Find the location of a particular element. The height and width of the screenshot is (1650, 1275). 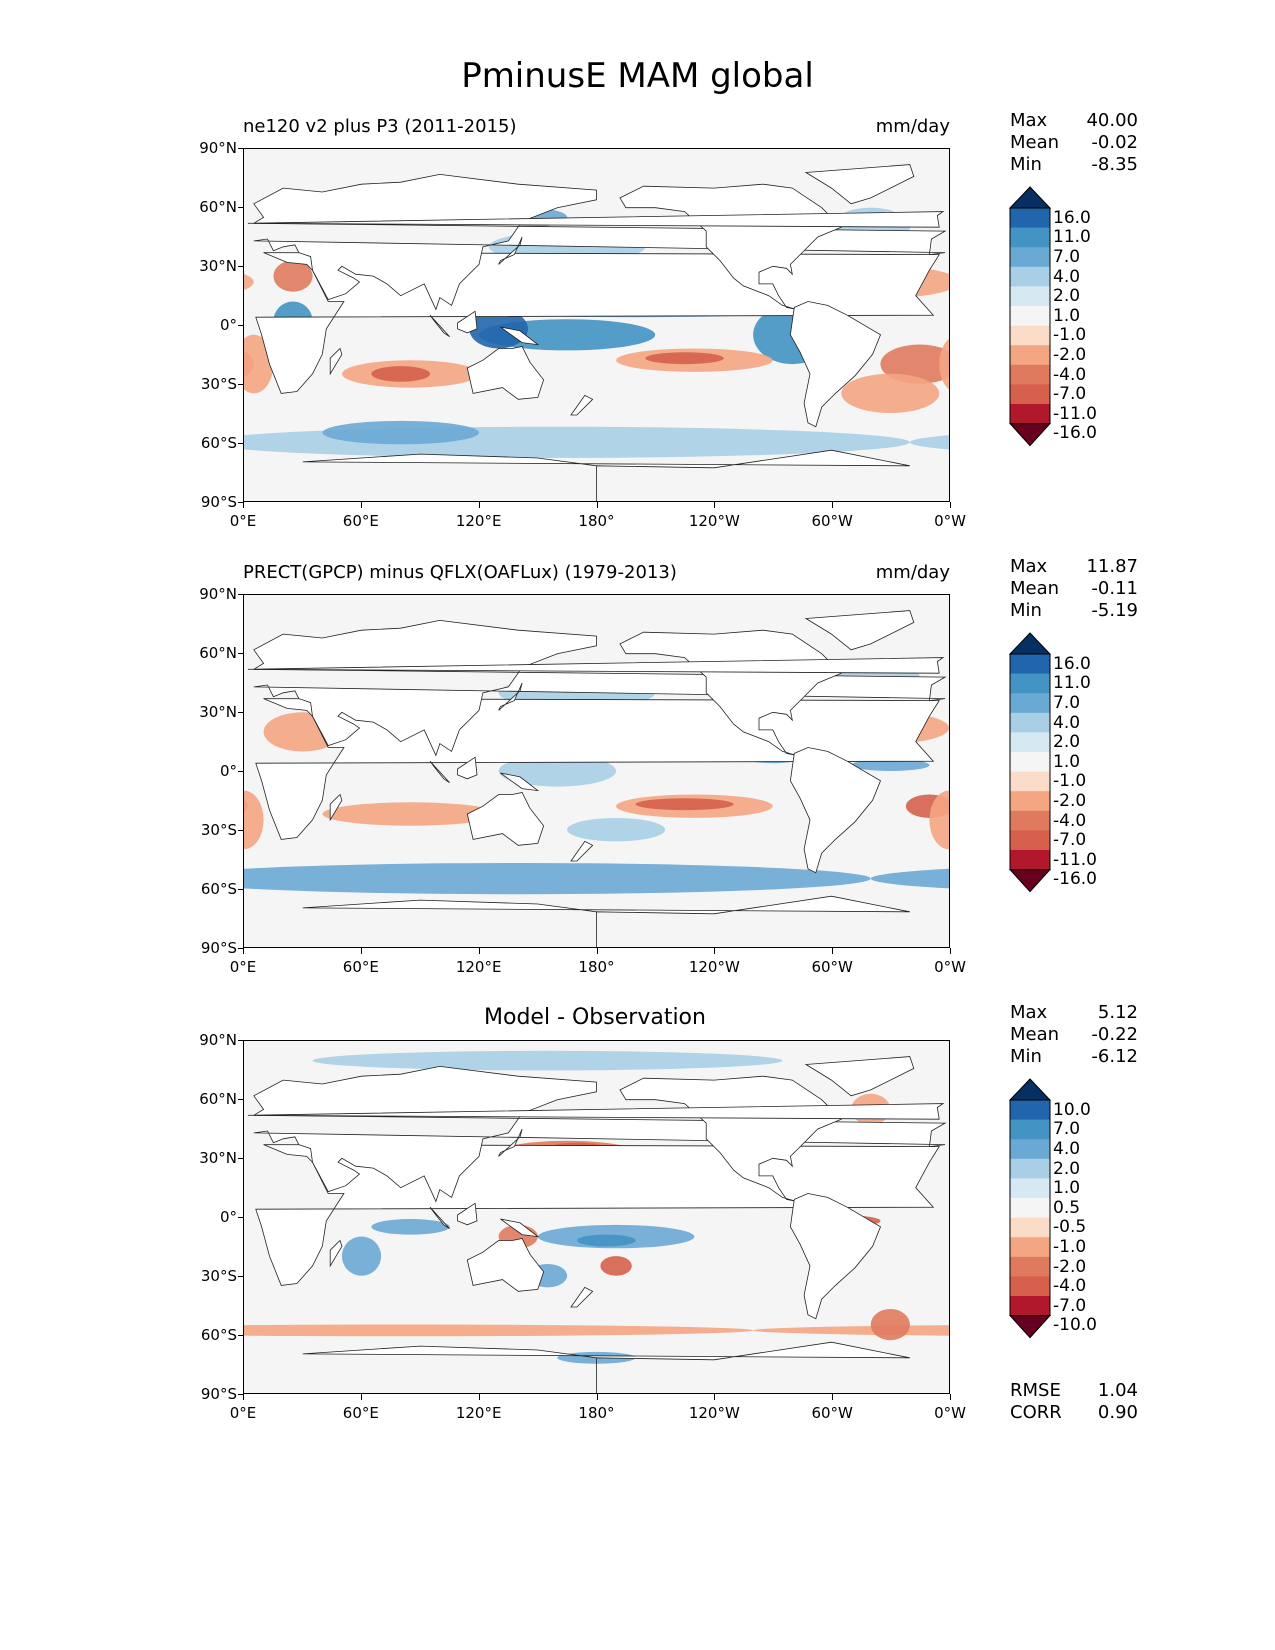

colorbar-label: 11.0 is located at coordinates (1072, 237).